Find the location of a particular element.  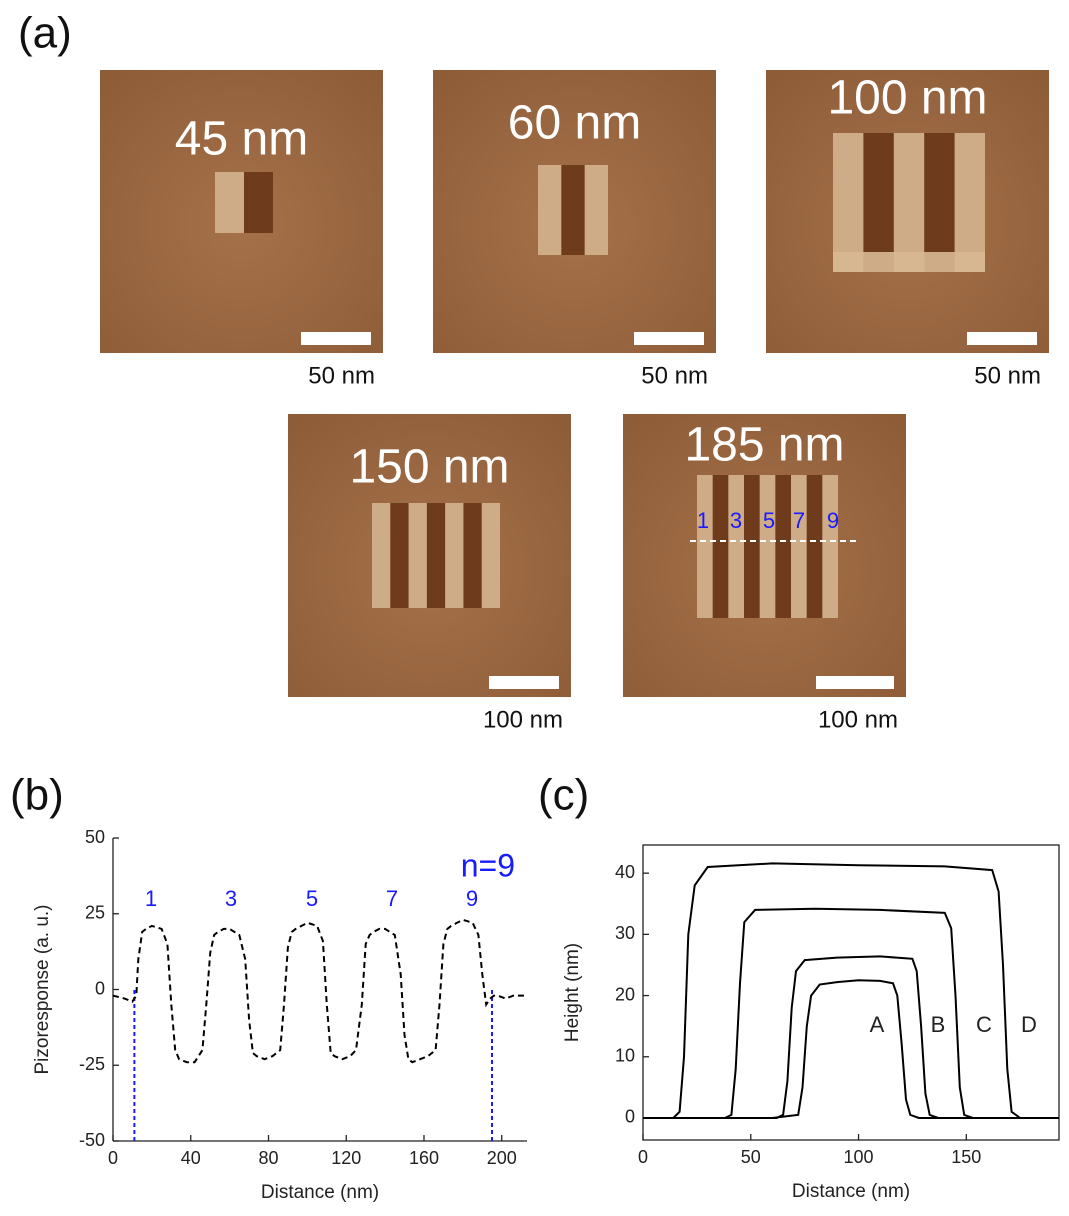

peak-label: 7 is located at coordinates (392, 898).